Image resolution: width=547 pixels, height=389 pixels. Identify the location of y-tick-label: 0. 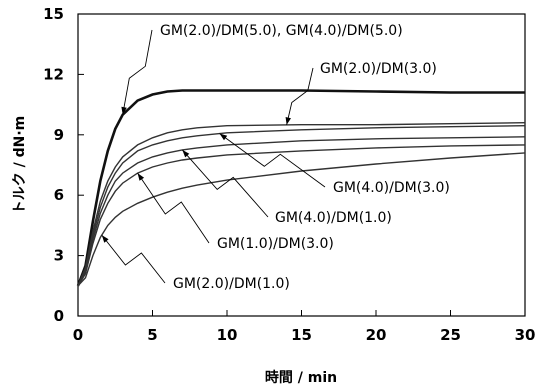
(59, 316).